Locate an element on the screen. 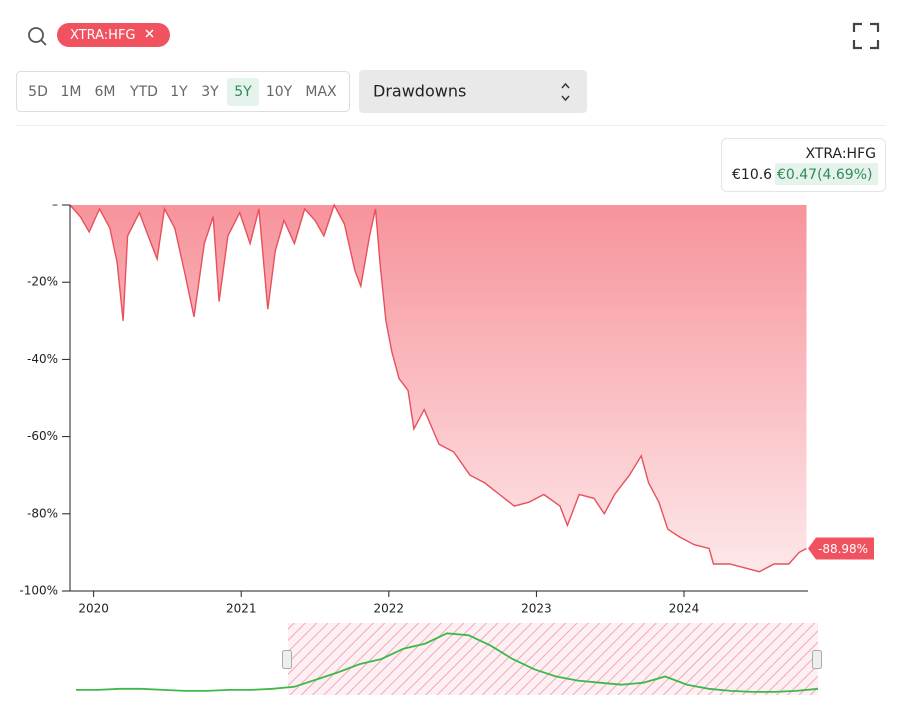  search-icon is located at coordinates (37, 36).